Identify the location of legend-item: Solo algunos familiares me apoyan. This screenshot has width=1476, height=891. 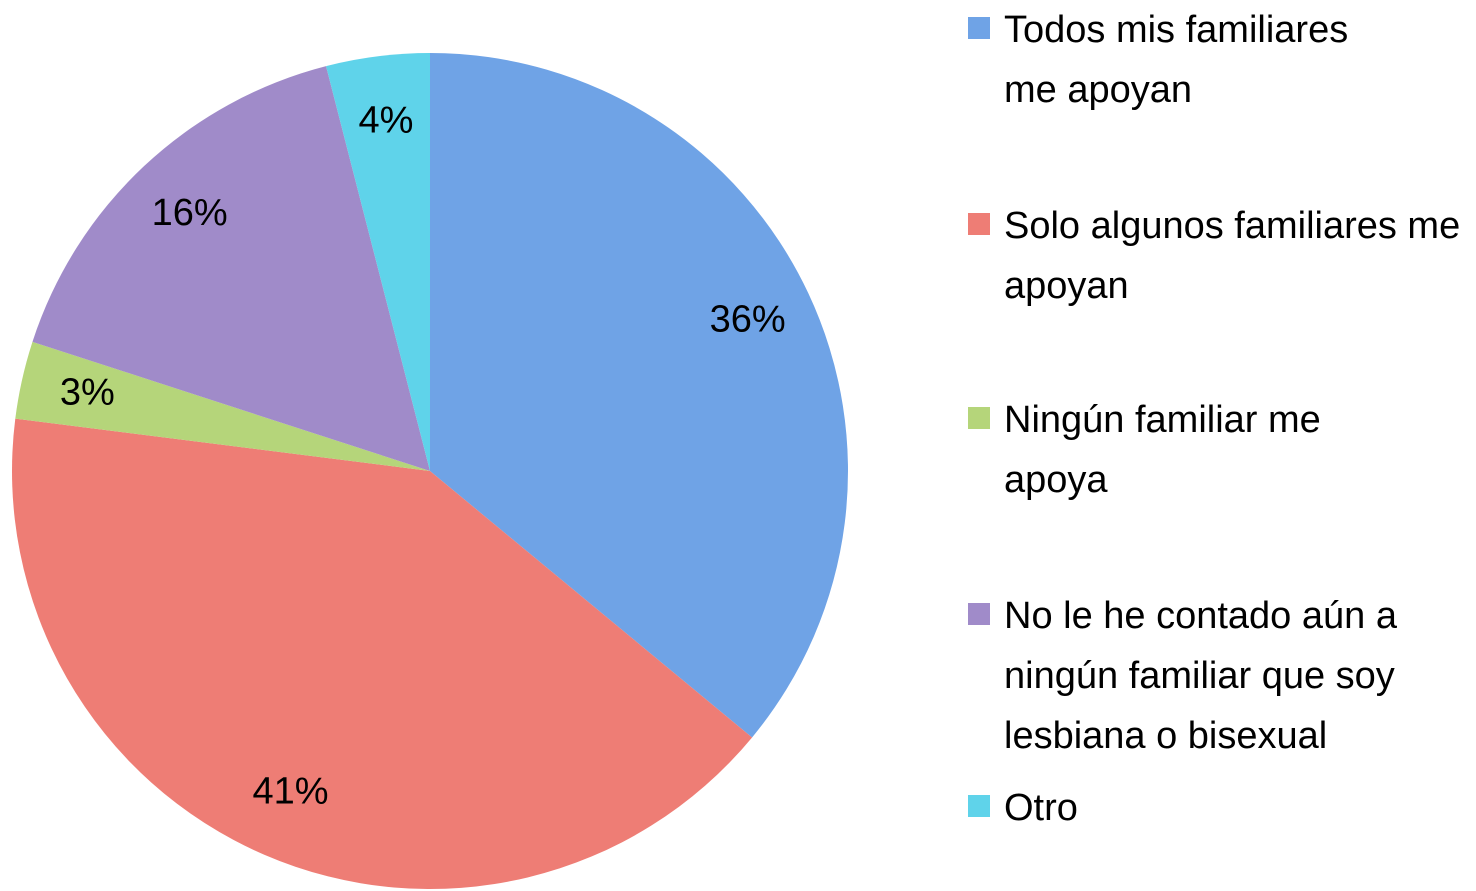
(1221, 256).